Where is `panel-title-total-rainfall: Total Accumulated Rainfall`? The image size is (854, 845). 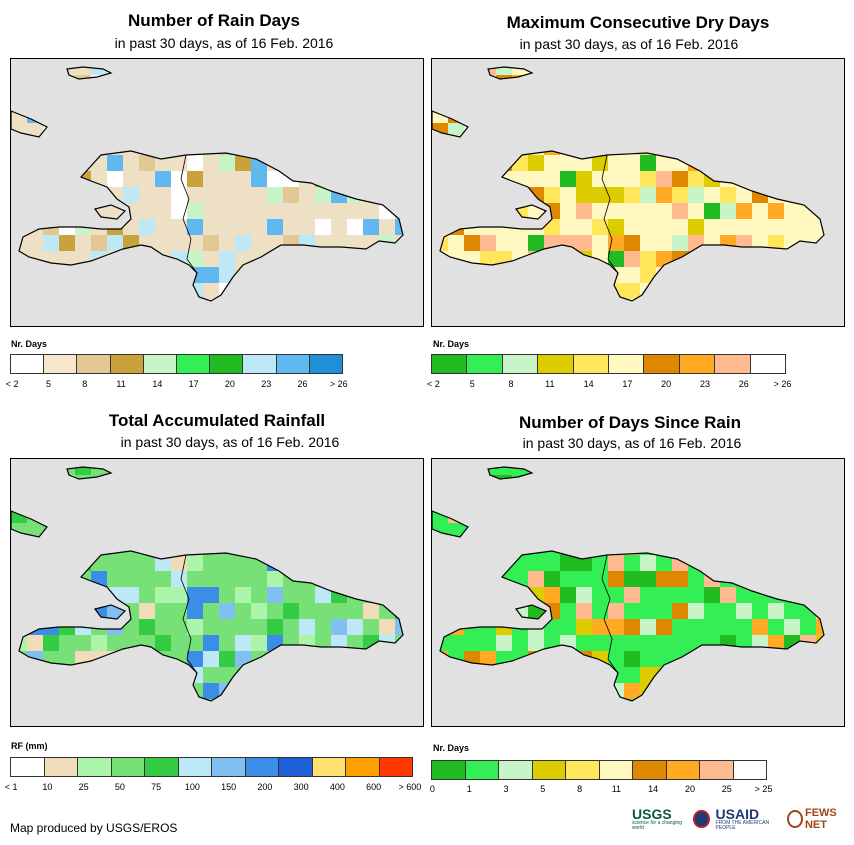
panel-title-total-rainfall: Total Accumulated Rainfall is located at coordinates (217, 420).